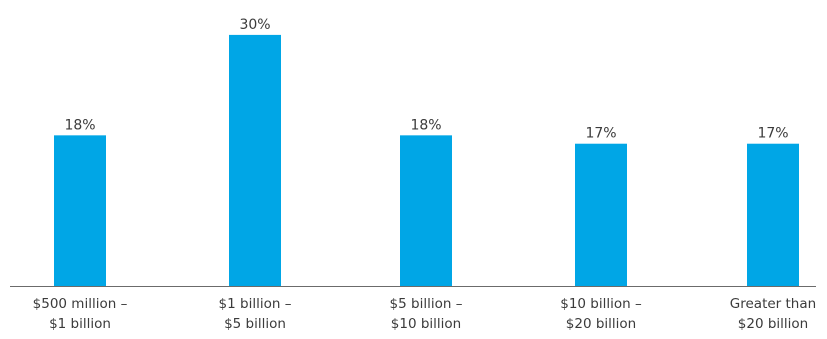 The height and width of the screenshot is (339, 827). I want to click on value-label-4: 17%, so click(600, 134).